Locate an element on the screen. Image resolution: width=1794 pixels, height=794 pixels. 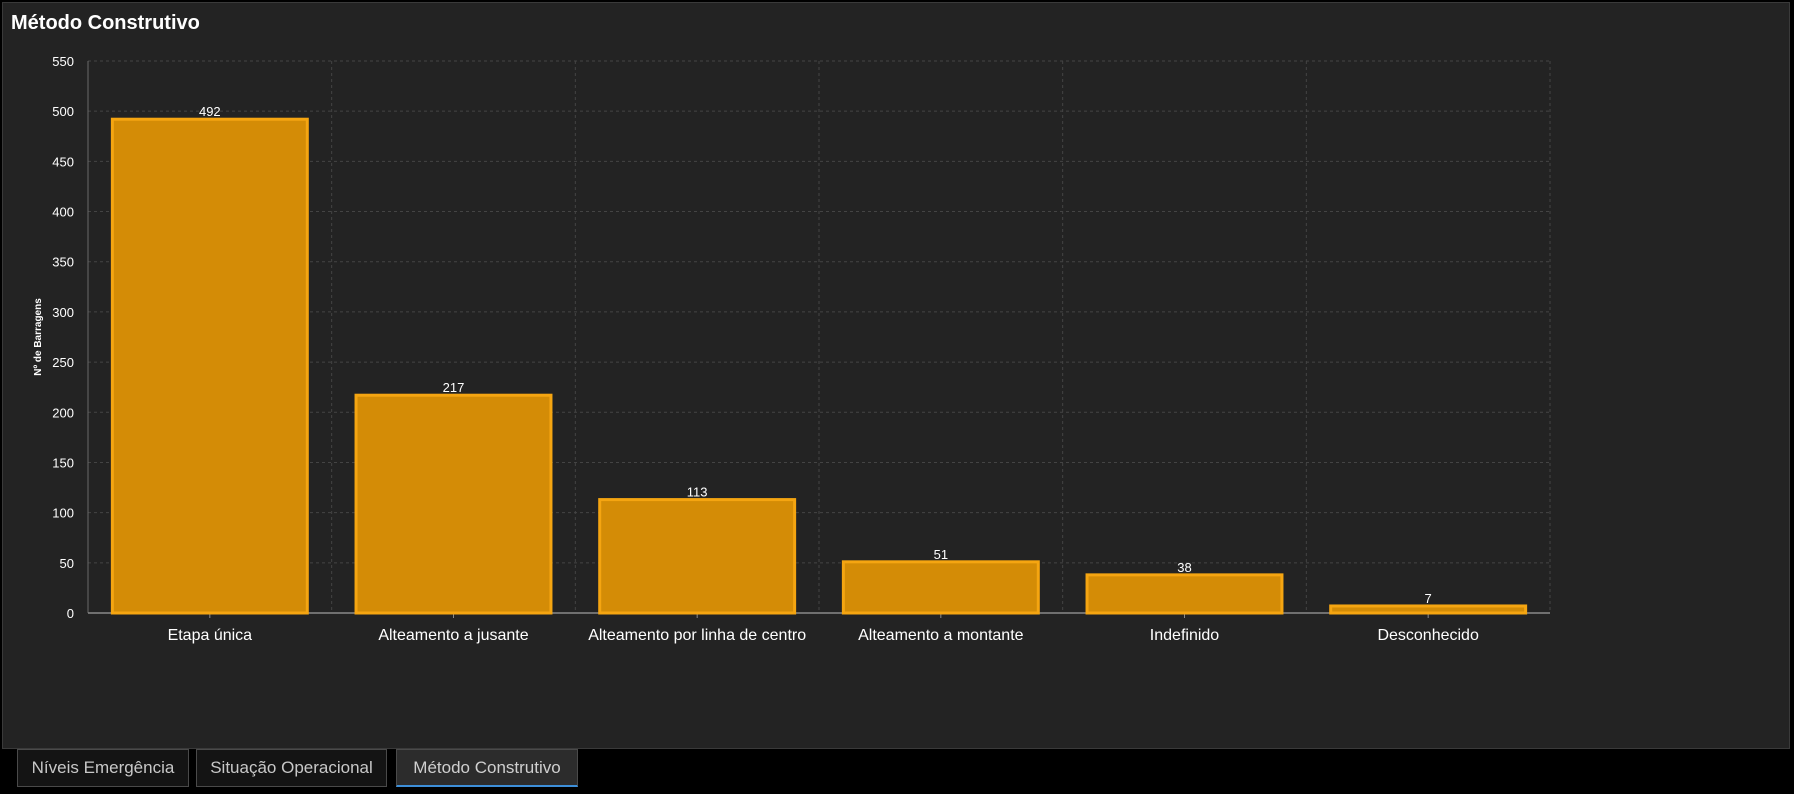
bar-value-label: 492 is located at coordinates (210, 111).